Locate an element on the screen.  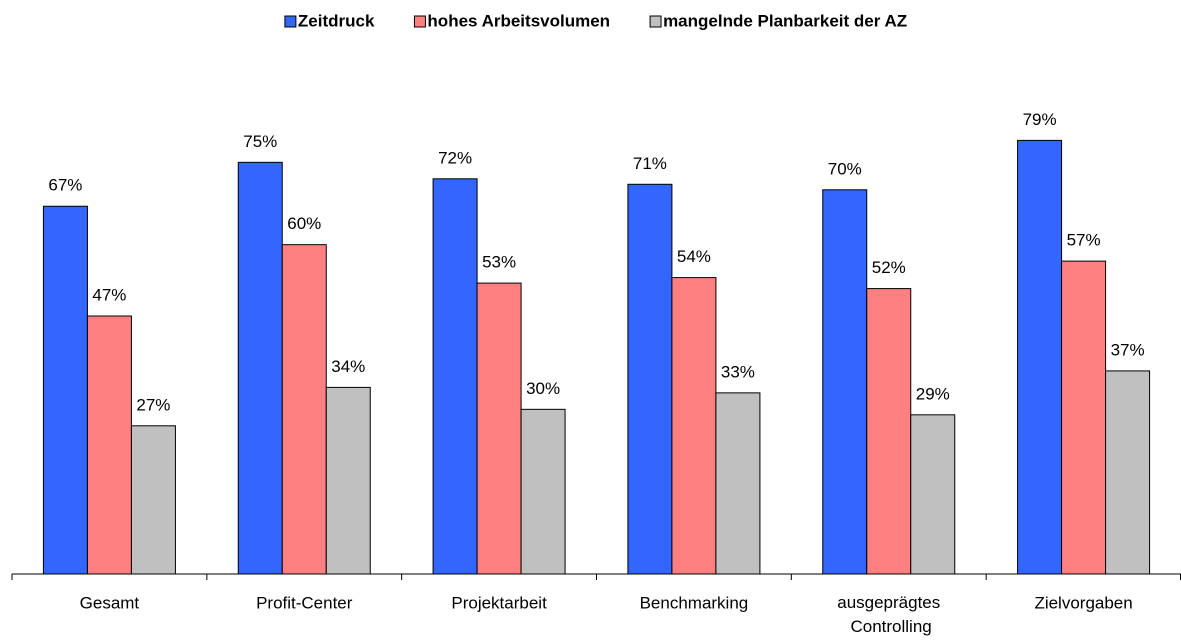
legend-label: mangelnde Planbarkeit der AZ is located at coordinates (785, 20).